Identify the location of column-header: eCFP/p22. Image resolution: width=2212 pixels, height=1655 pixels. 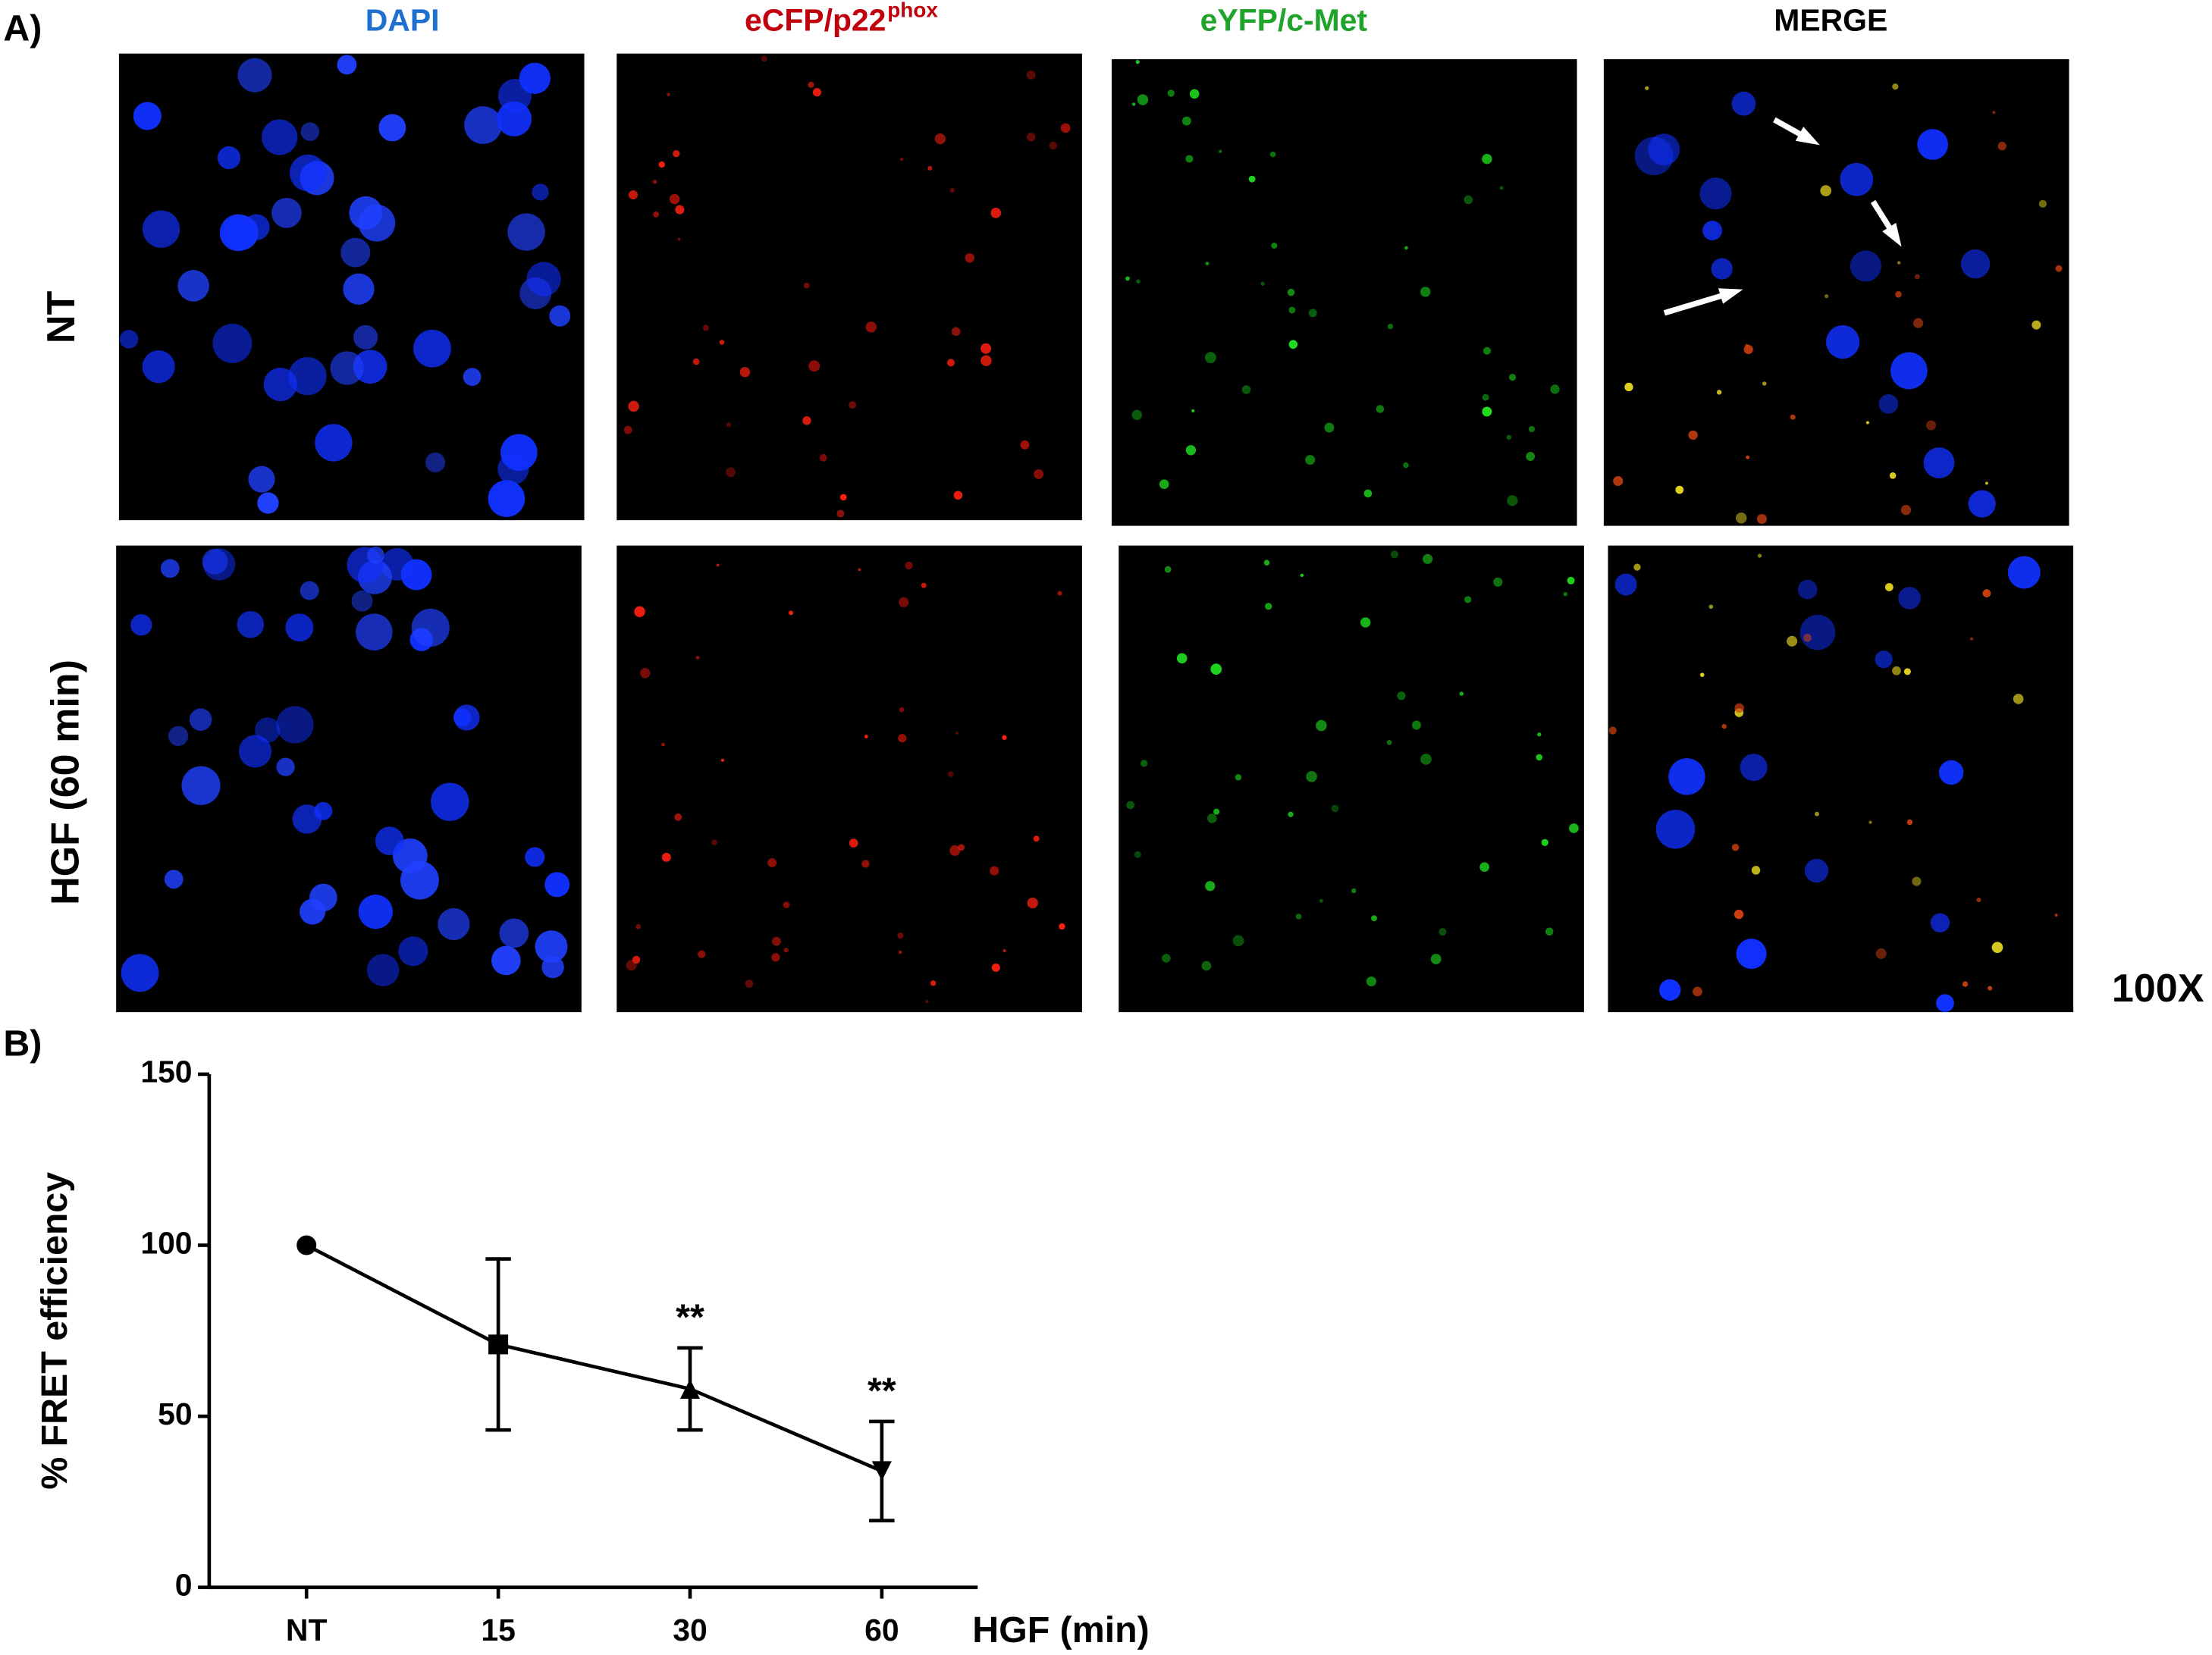
(815, 20).